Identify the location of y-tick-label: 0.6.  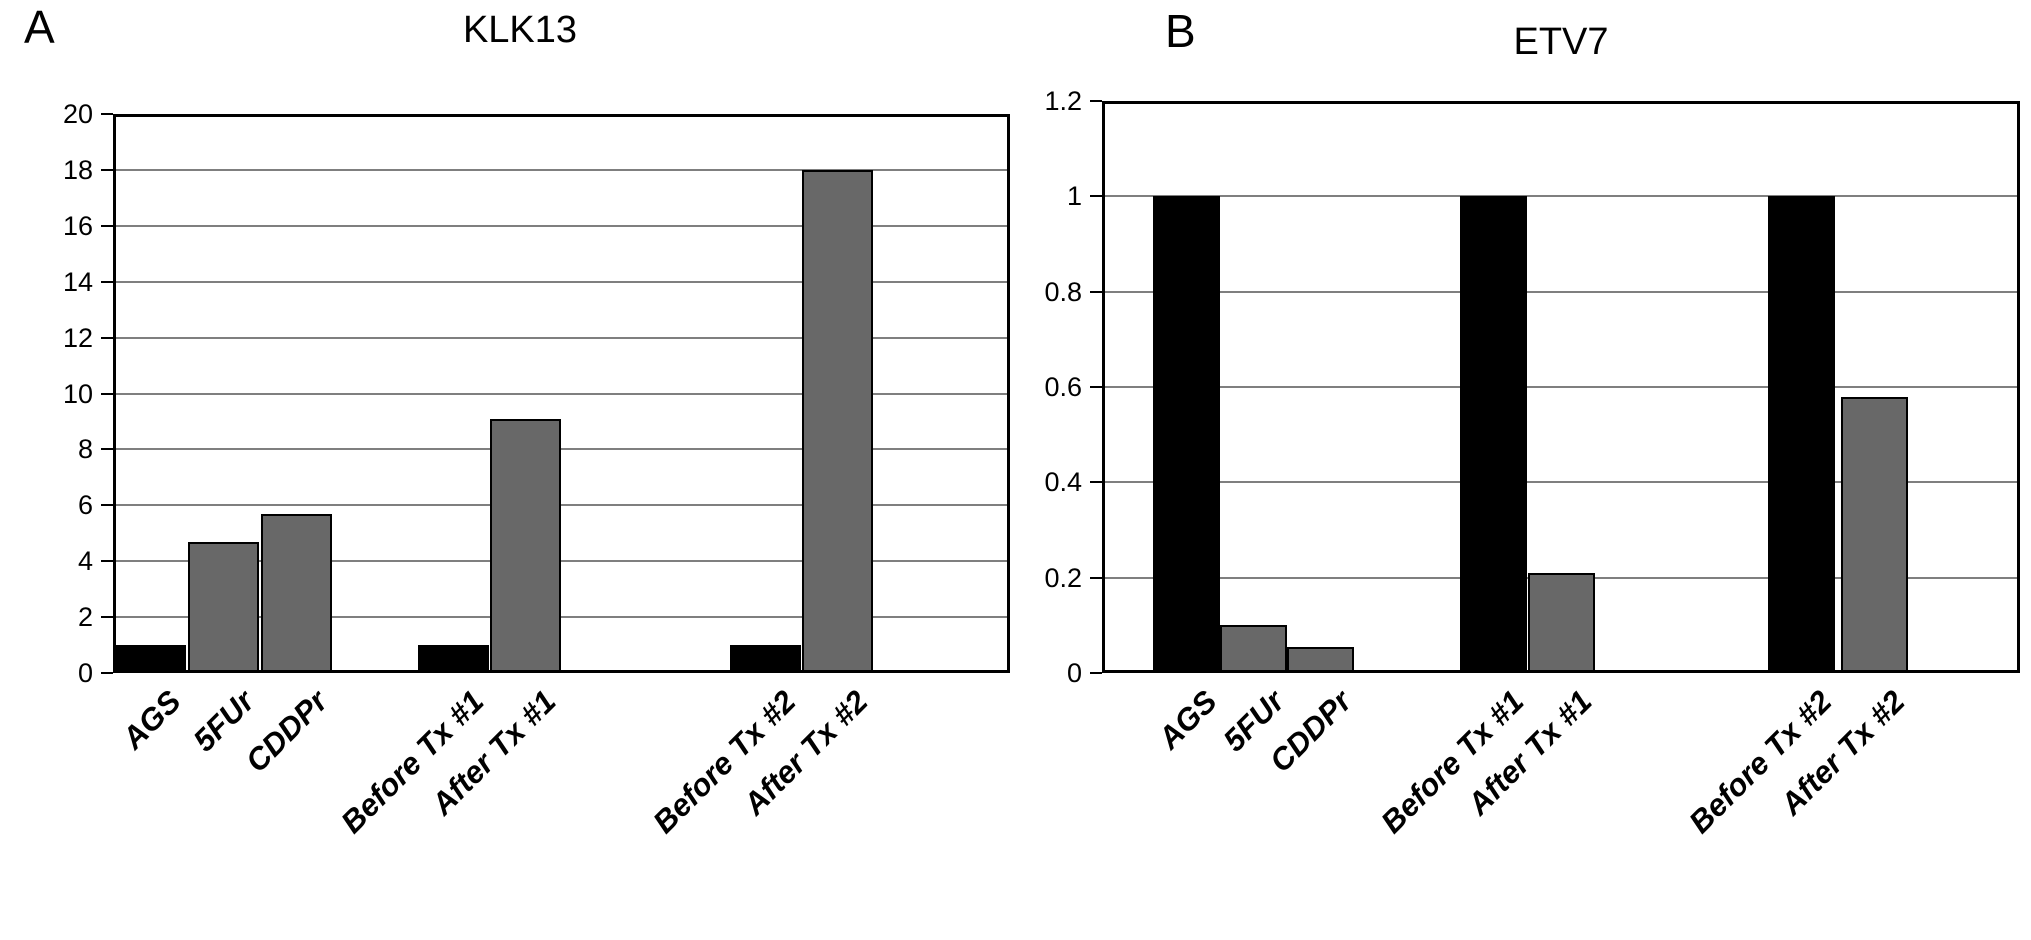
(1063, 387).